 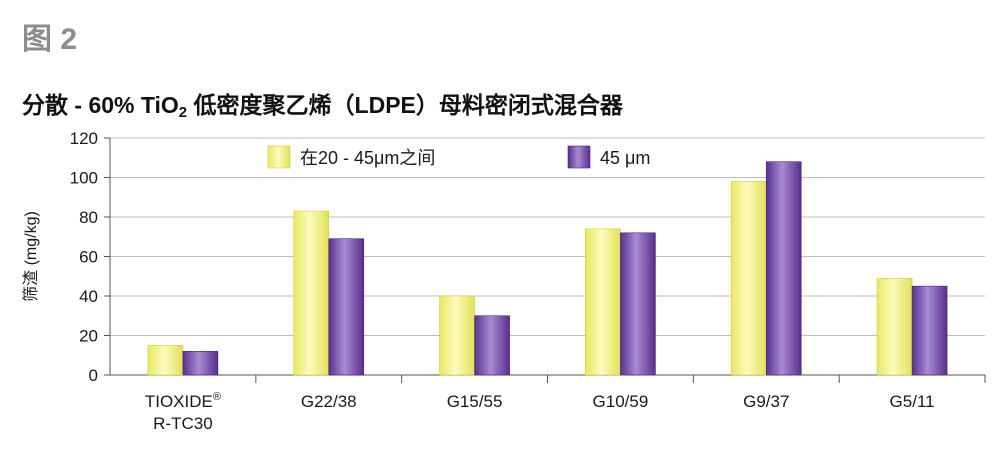 What do you see at coordinates (475, 401) in the screenshot?
I see `x-category-label: G15/55` at bounding box center [475, 401].